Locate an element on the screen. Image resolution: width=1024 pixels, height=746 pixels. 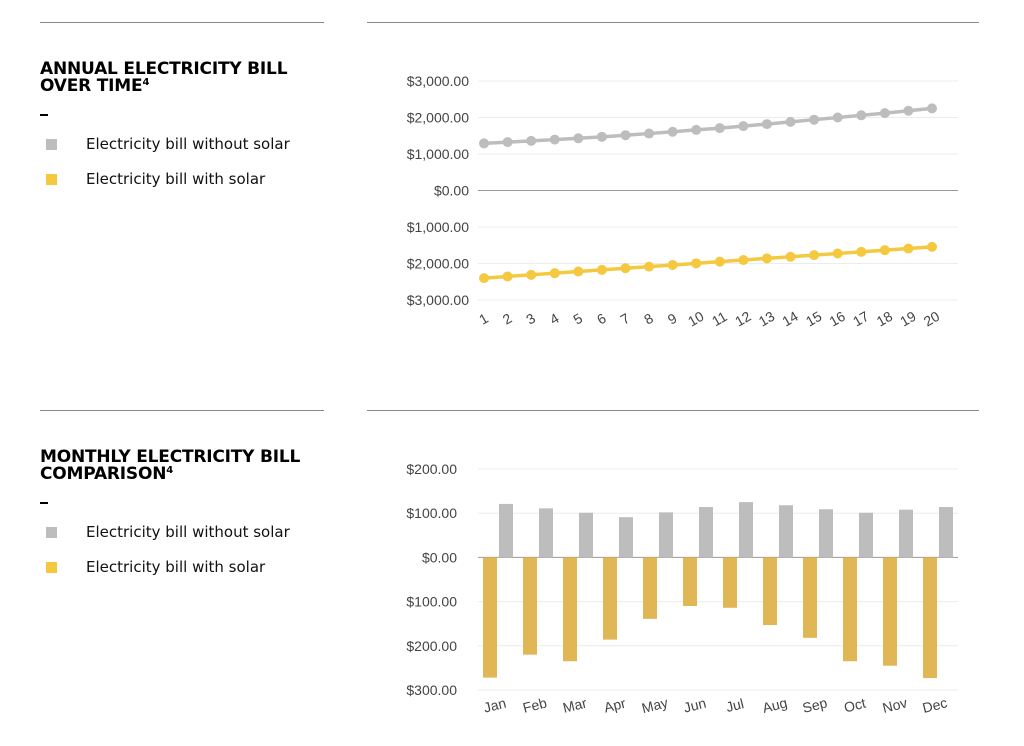
x-tick-label: 15 is located at coordinates (814, 319).